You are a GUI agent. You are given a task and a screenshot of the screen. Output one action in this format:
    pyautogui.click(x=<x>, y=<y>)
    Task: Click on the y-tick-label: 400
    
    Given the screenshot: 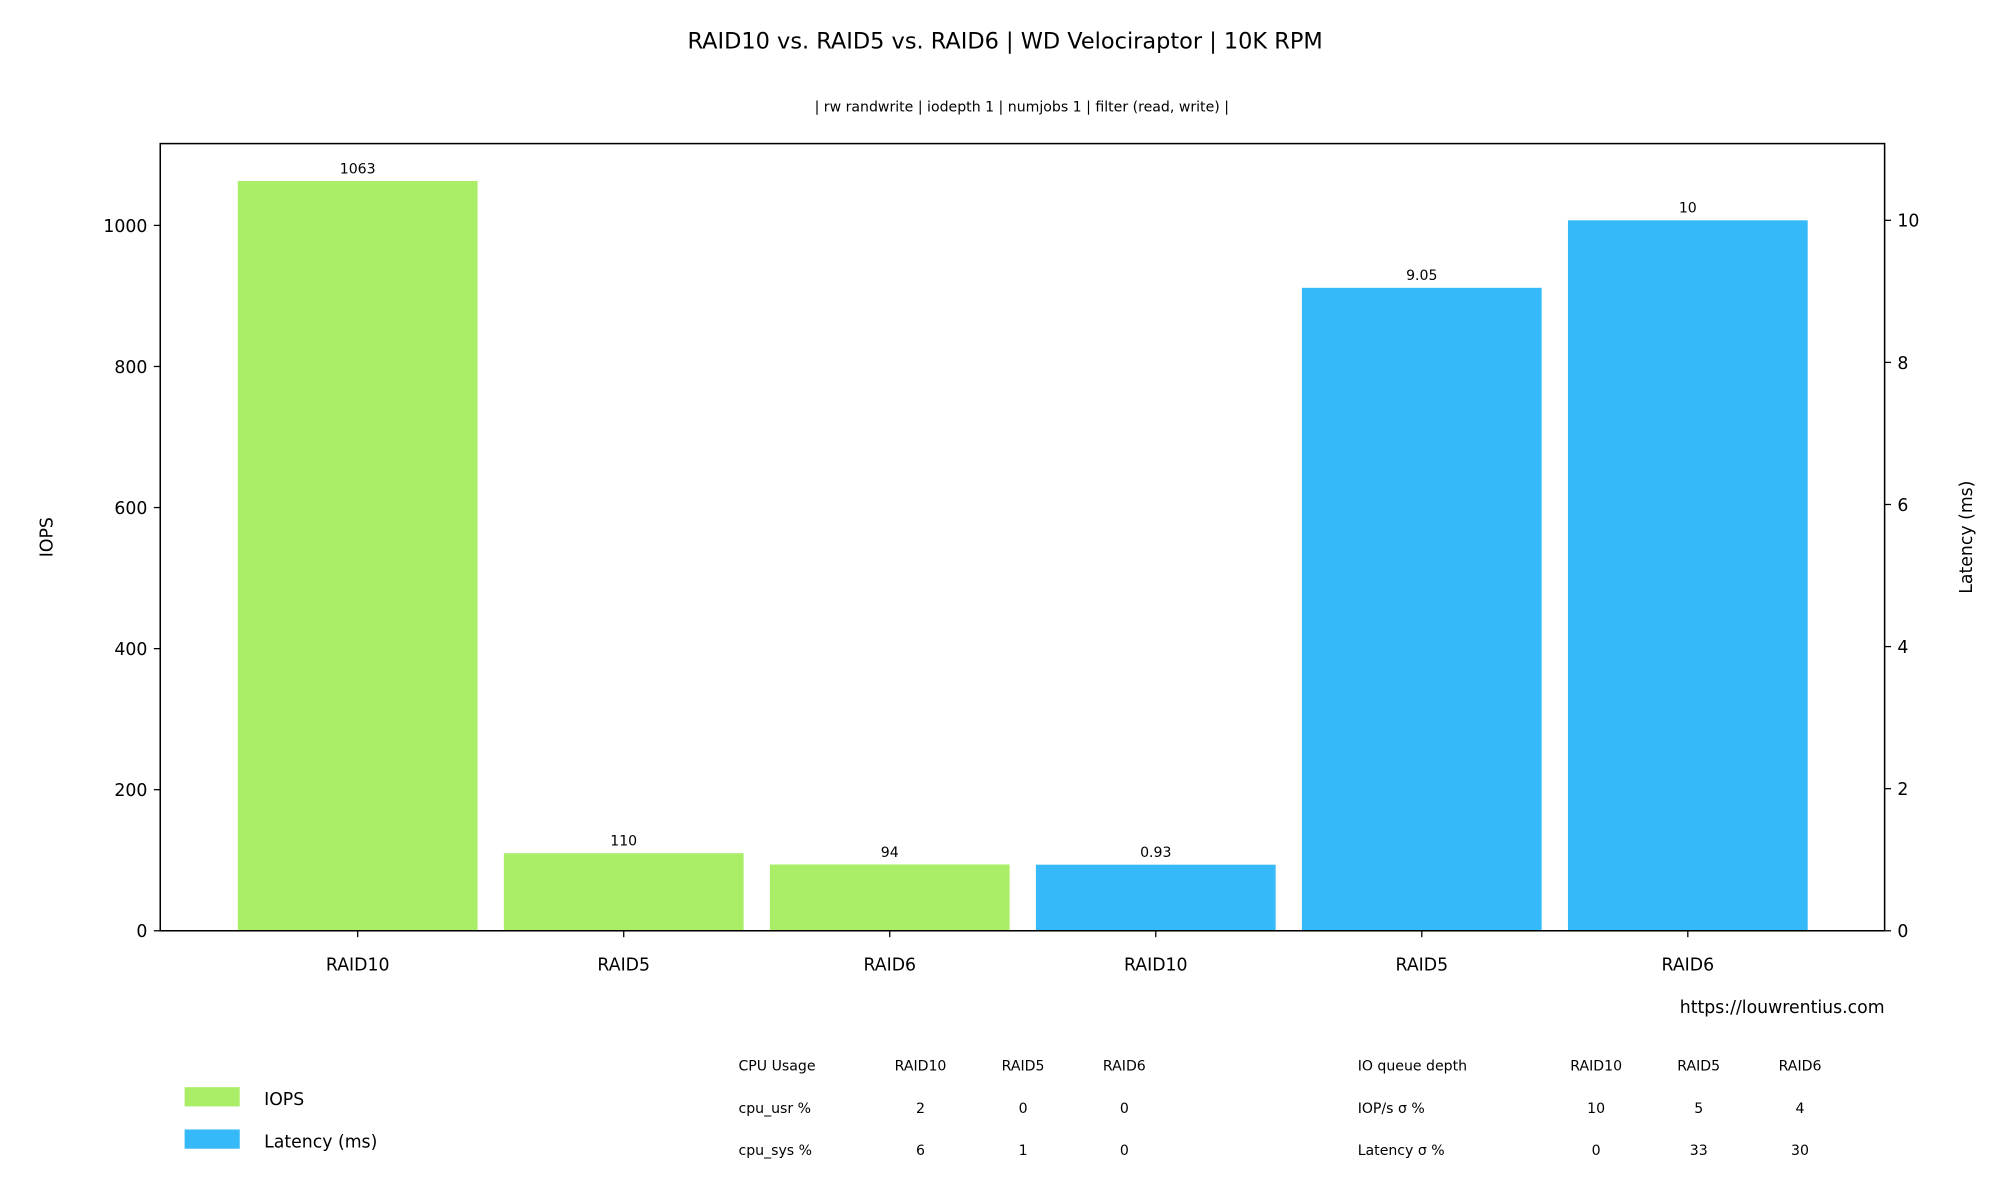 What is the action you would take?
    pyautogui.click(x=130, y=650)
    